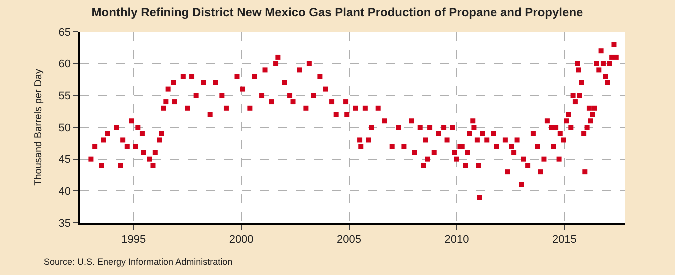  Describe the element at coordinates (65, 224) in the screenshot. I see `y-tick-label: 35` at that location.